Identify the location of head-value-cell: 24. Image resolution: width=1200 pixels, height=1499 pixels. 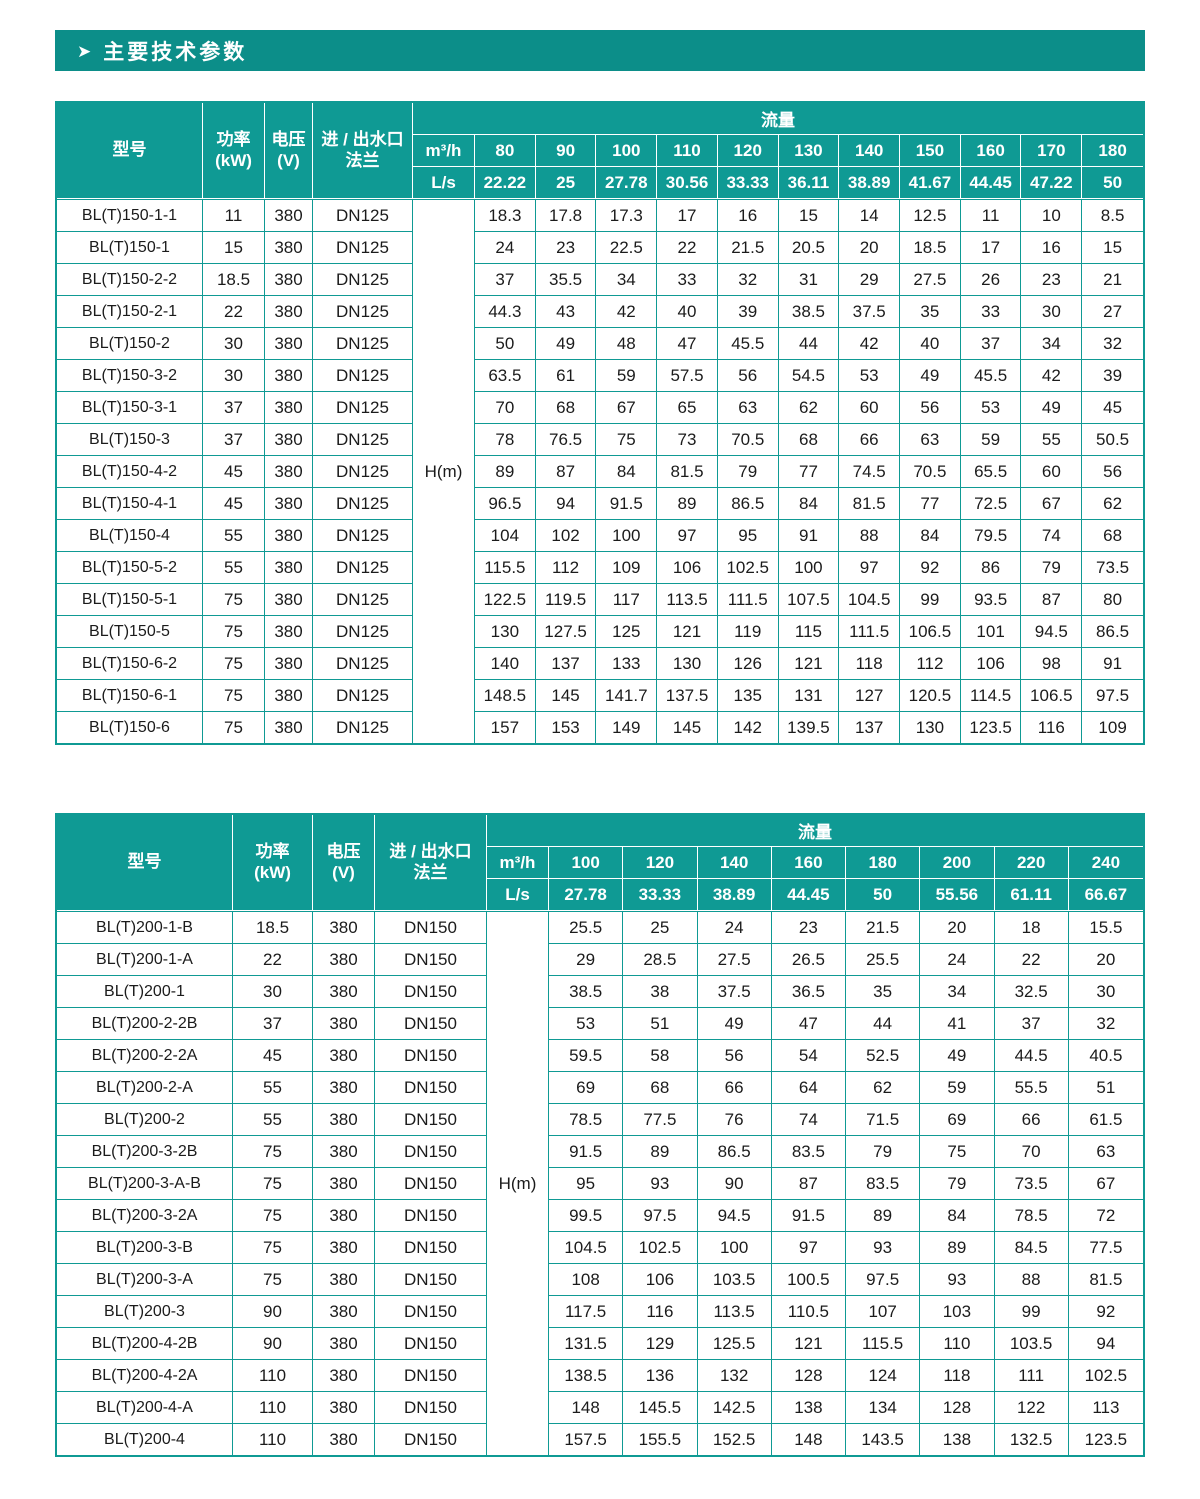
(957, 959).